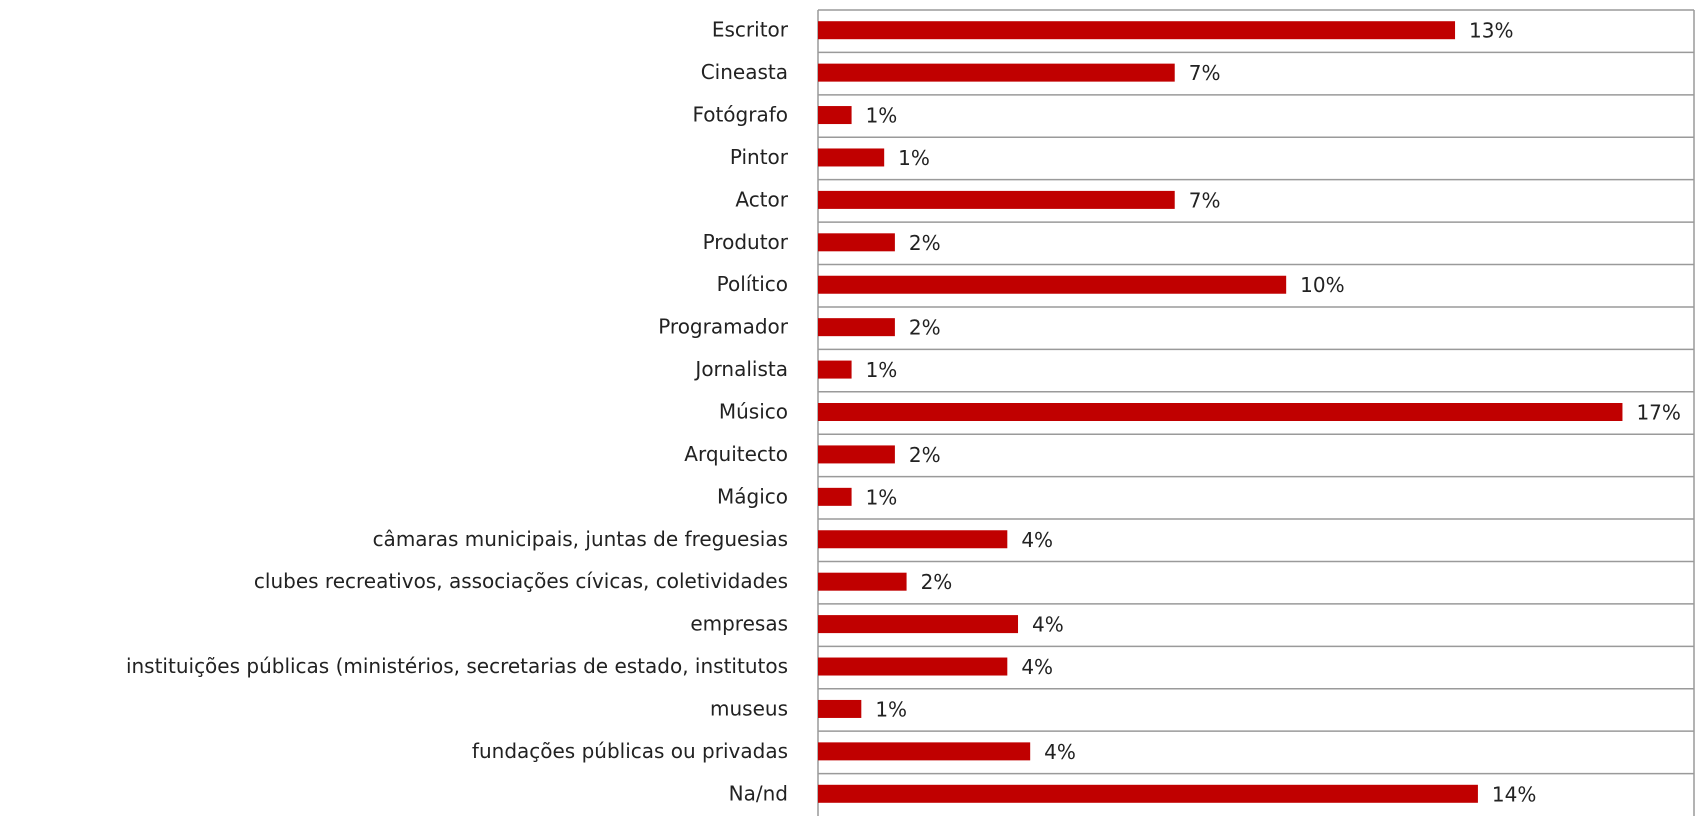 This screenshot has width=1696, height=816. Describe the element at coordinates (1491, 31) in the screenshot. I see `data-label: 13%` at that location.